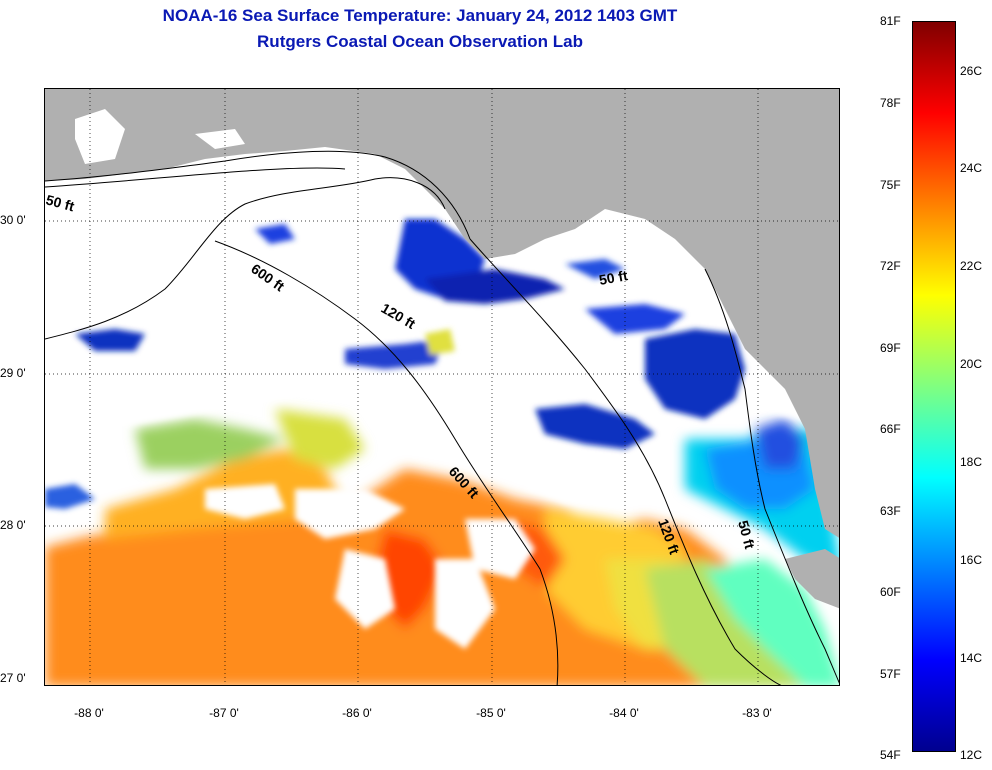 Image resolution: width=992 pixels, height=770 pixels. Describe the element at coordinates (971, 560) in the screenshot. I see `colorbar-c-16: 16C` at that location.